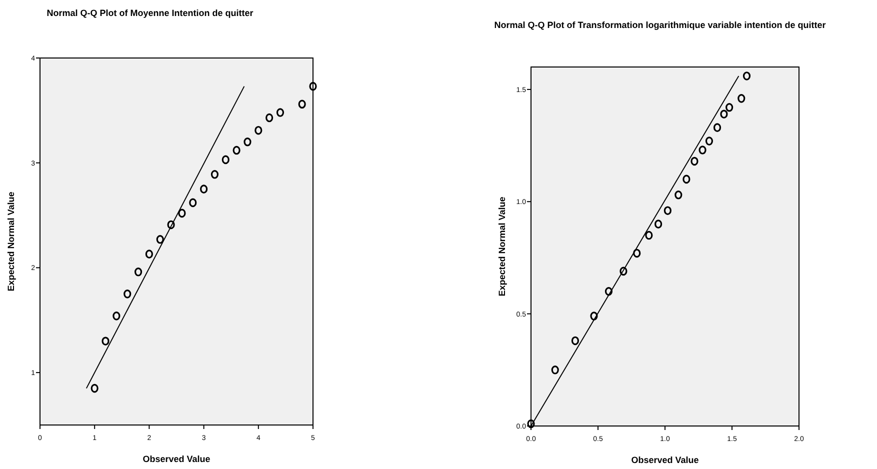 The height and width of the screenshot is (469, 877). Describe the element at coordinates (660, 25) in the screenshot. I see `chart-title: Normal Q-Q Plot of Transformation logarithmique variable intention de quitter` at that location.